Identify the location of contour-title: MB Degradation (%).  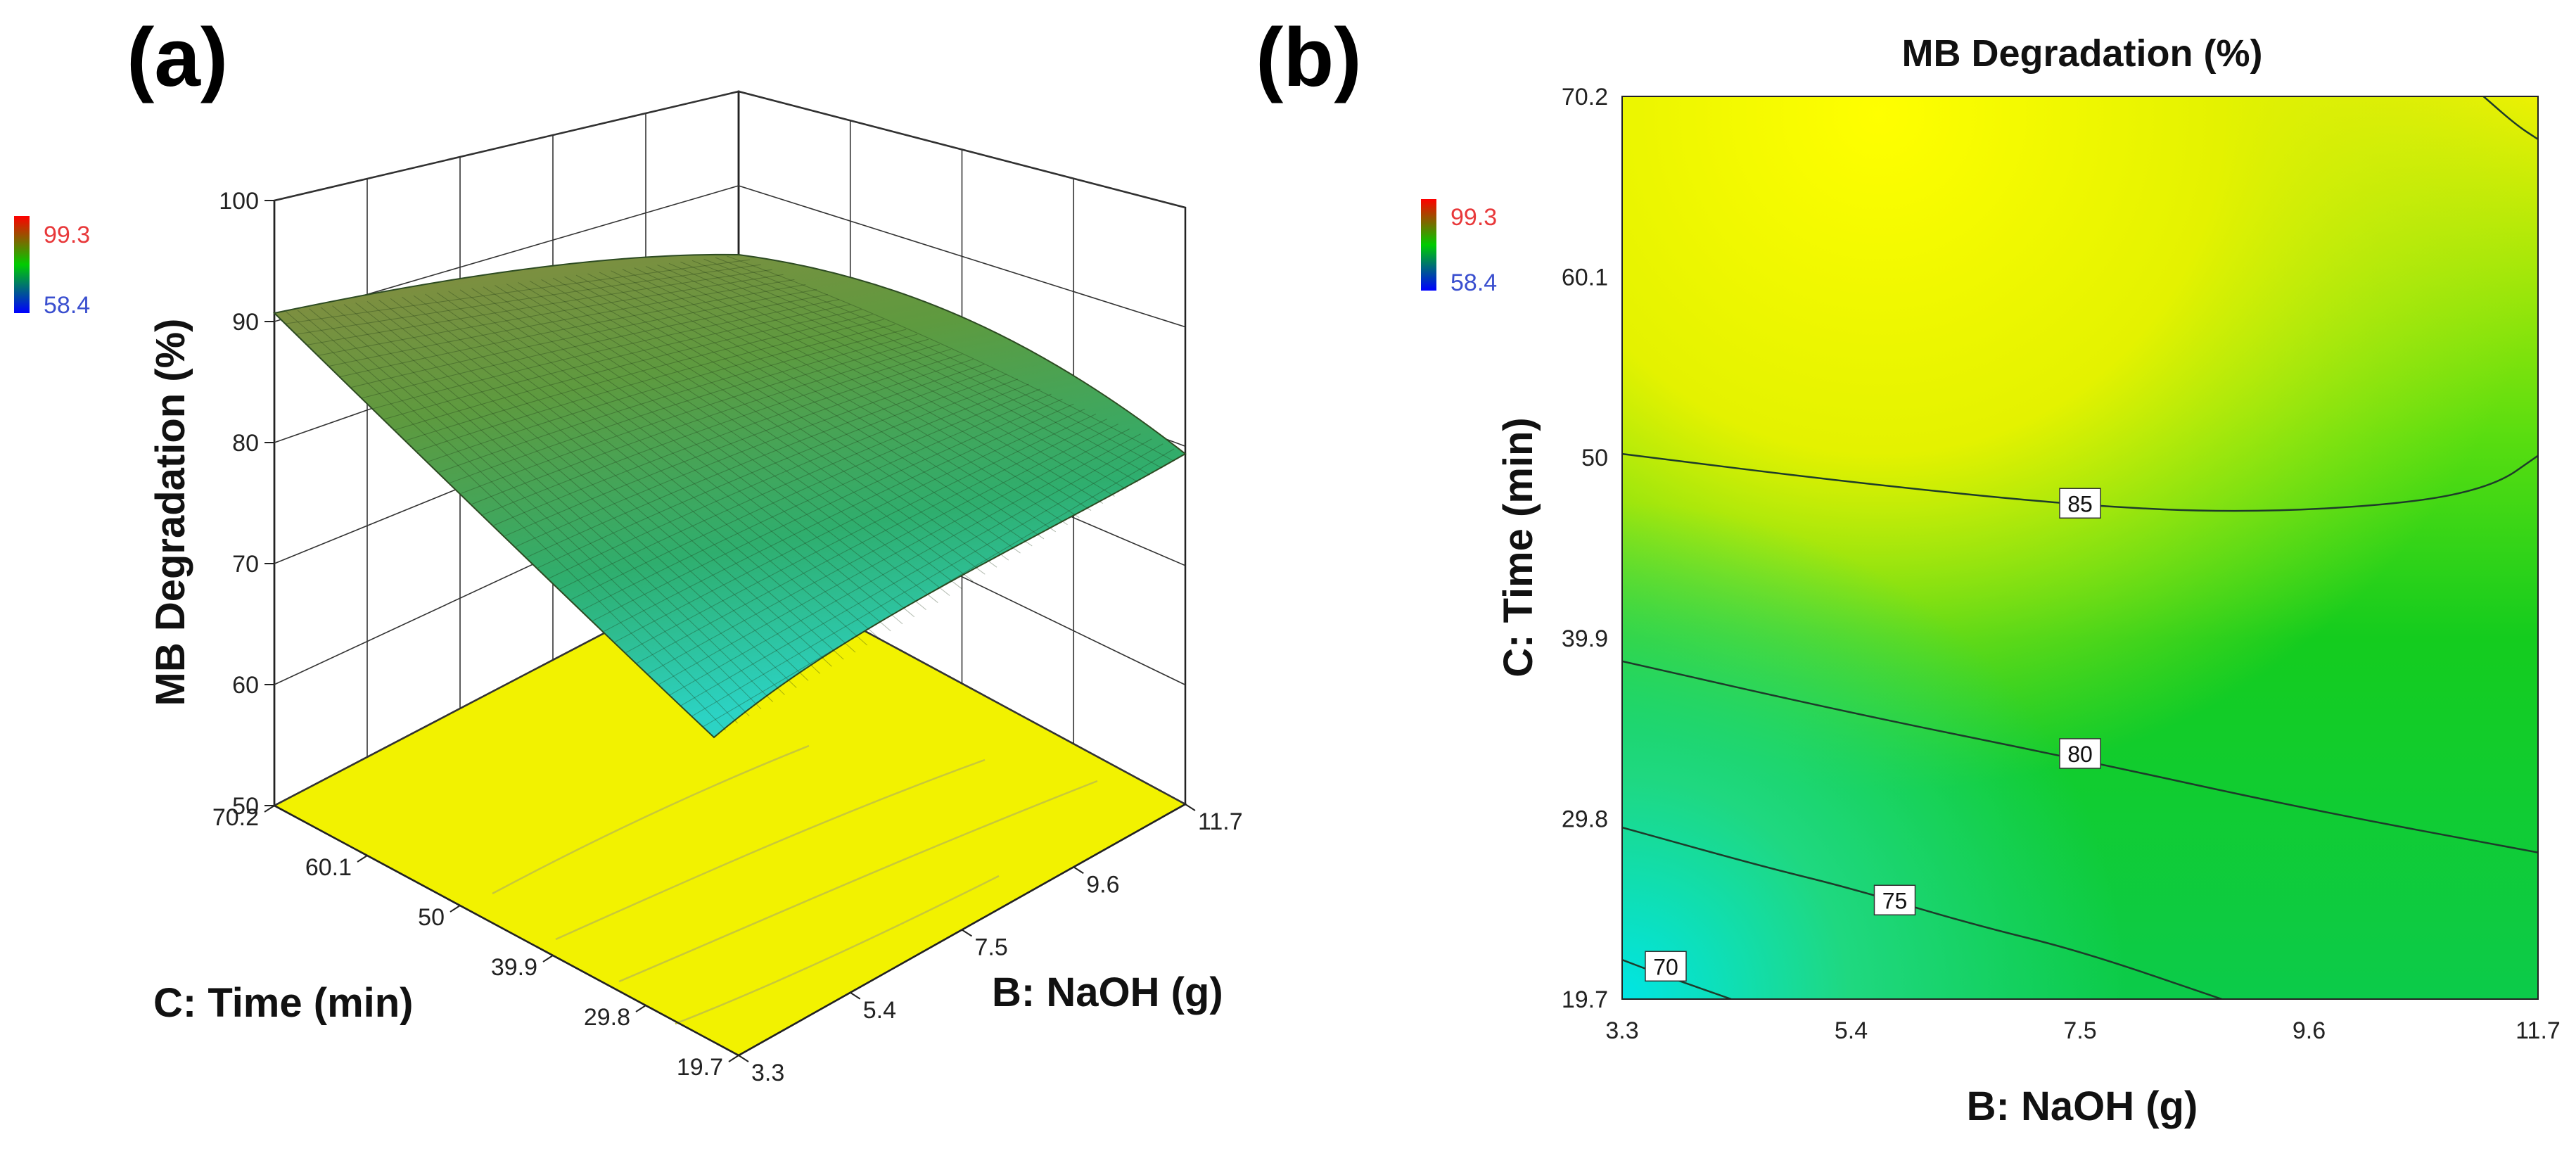
(2082, 53).